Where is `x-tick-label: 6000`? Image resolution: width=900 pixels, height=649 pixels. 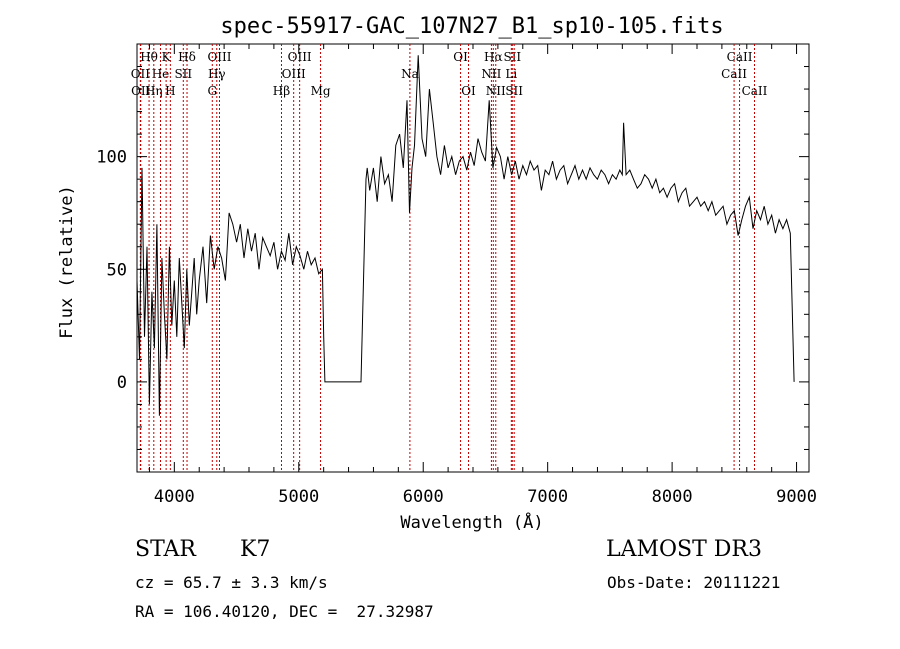 x-tick-label: 6000 is located at coordinates (423, 497).